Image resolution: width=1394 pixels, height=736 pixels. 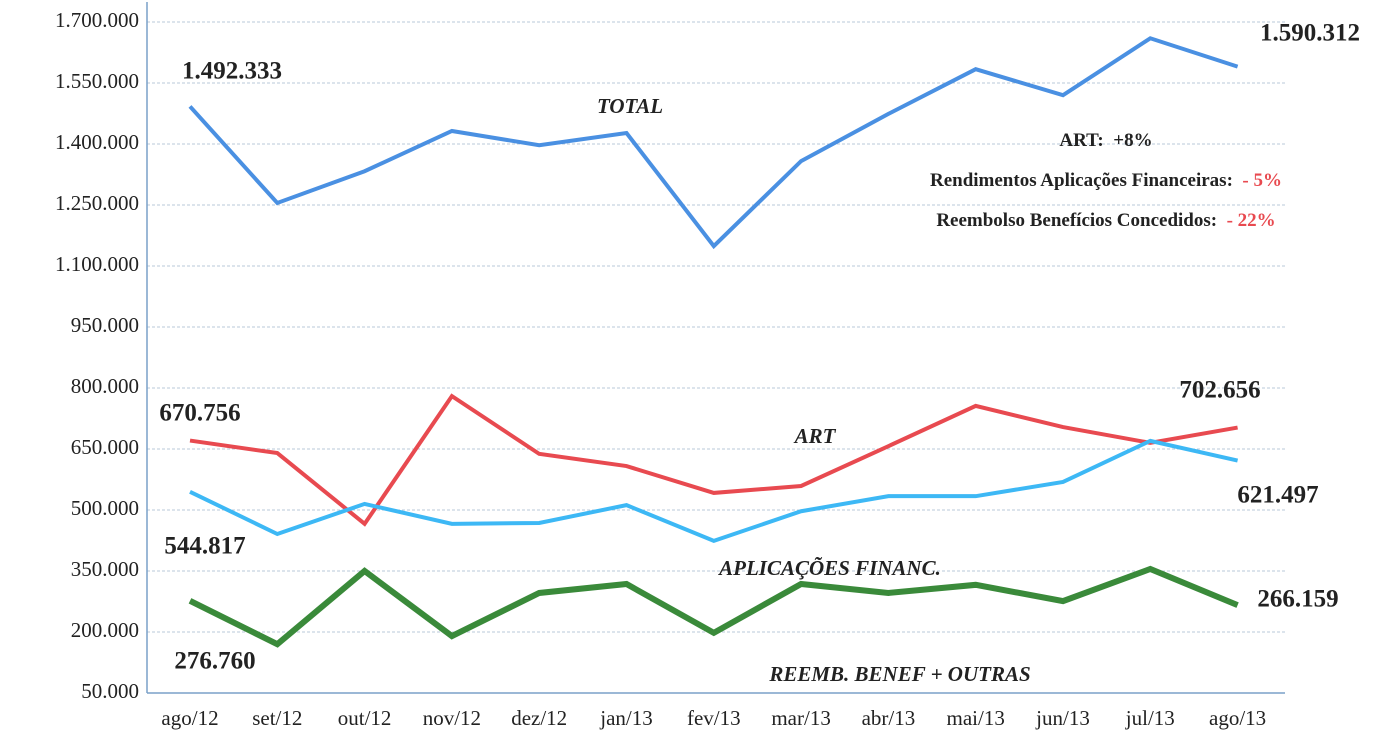 What do you see at coordinates (1076, 220) in the screenshot?
I see `annotation-label: Reembolso Benefícios Concedidos:` at bounding box center [1076, 220].